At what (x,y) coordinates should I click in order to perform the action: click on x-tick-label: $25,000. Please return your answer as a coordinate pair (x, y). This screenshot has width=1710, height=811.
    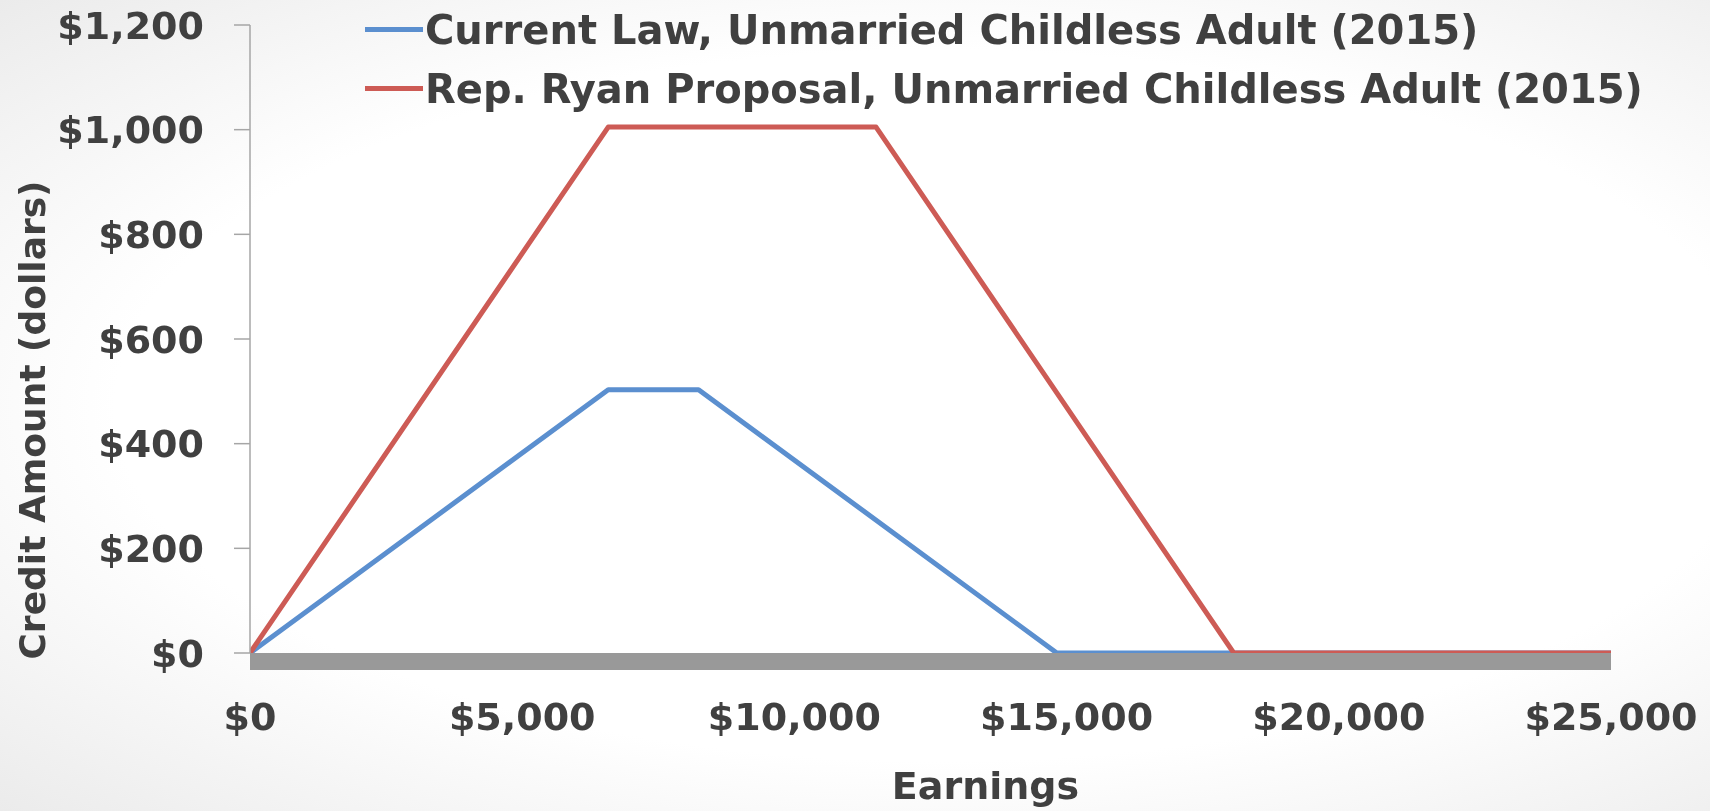
    Looking at the image, I should click on (1611, 716).